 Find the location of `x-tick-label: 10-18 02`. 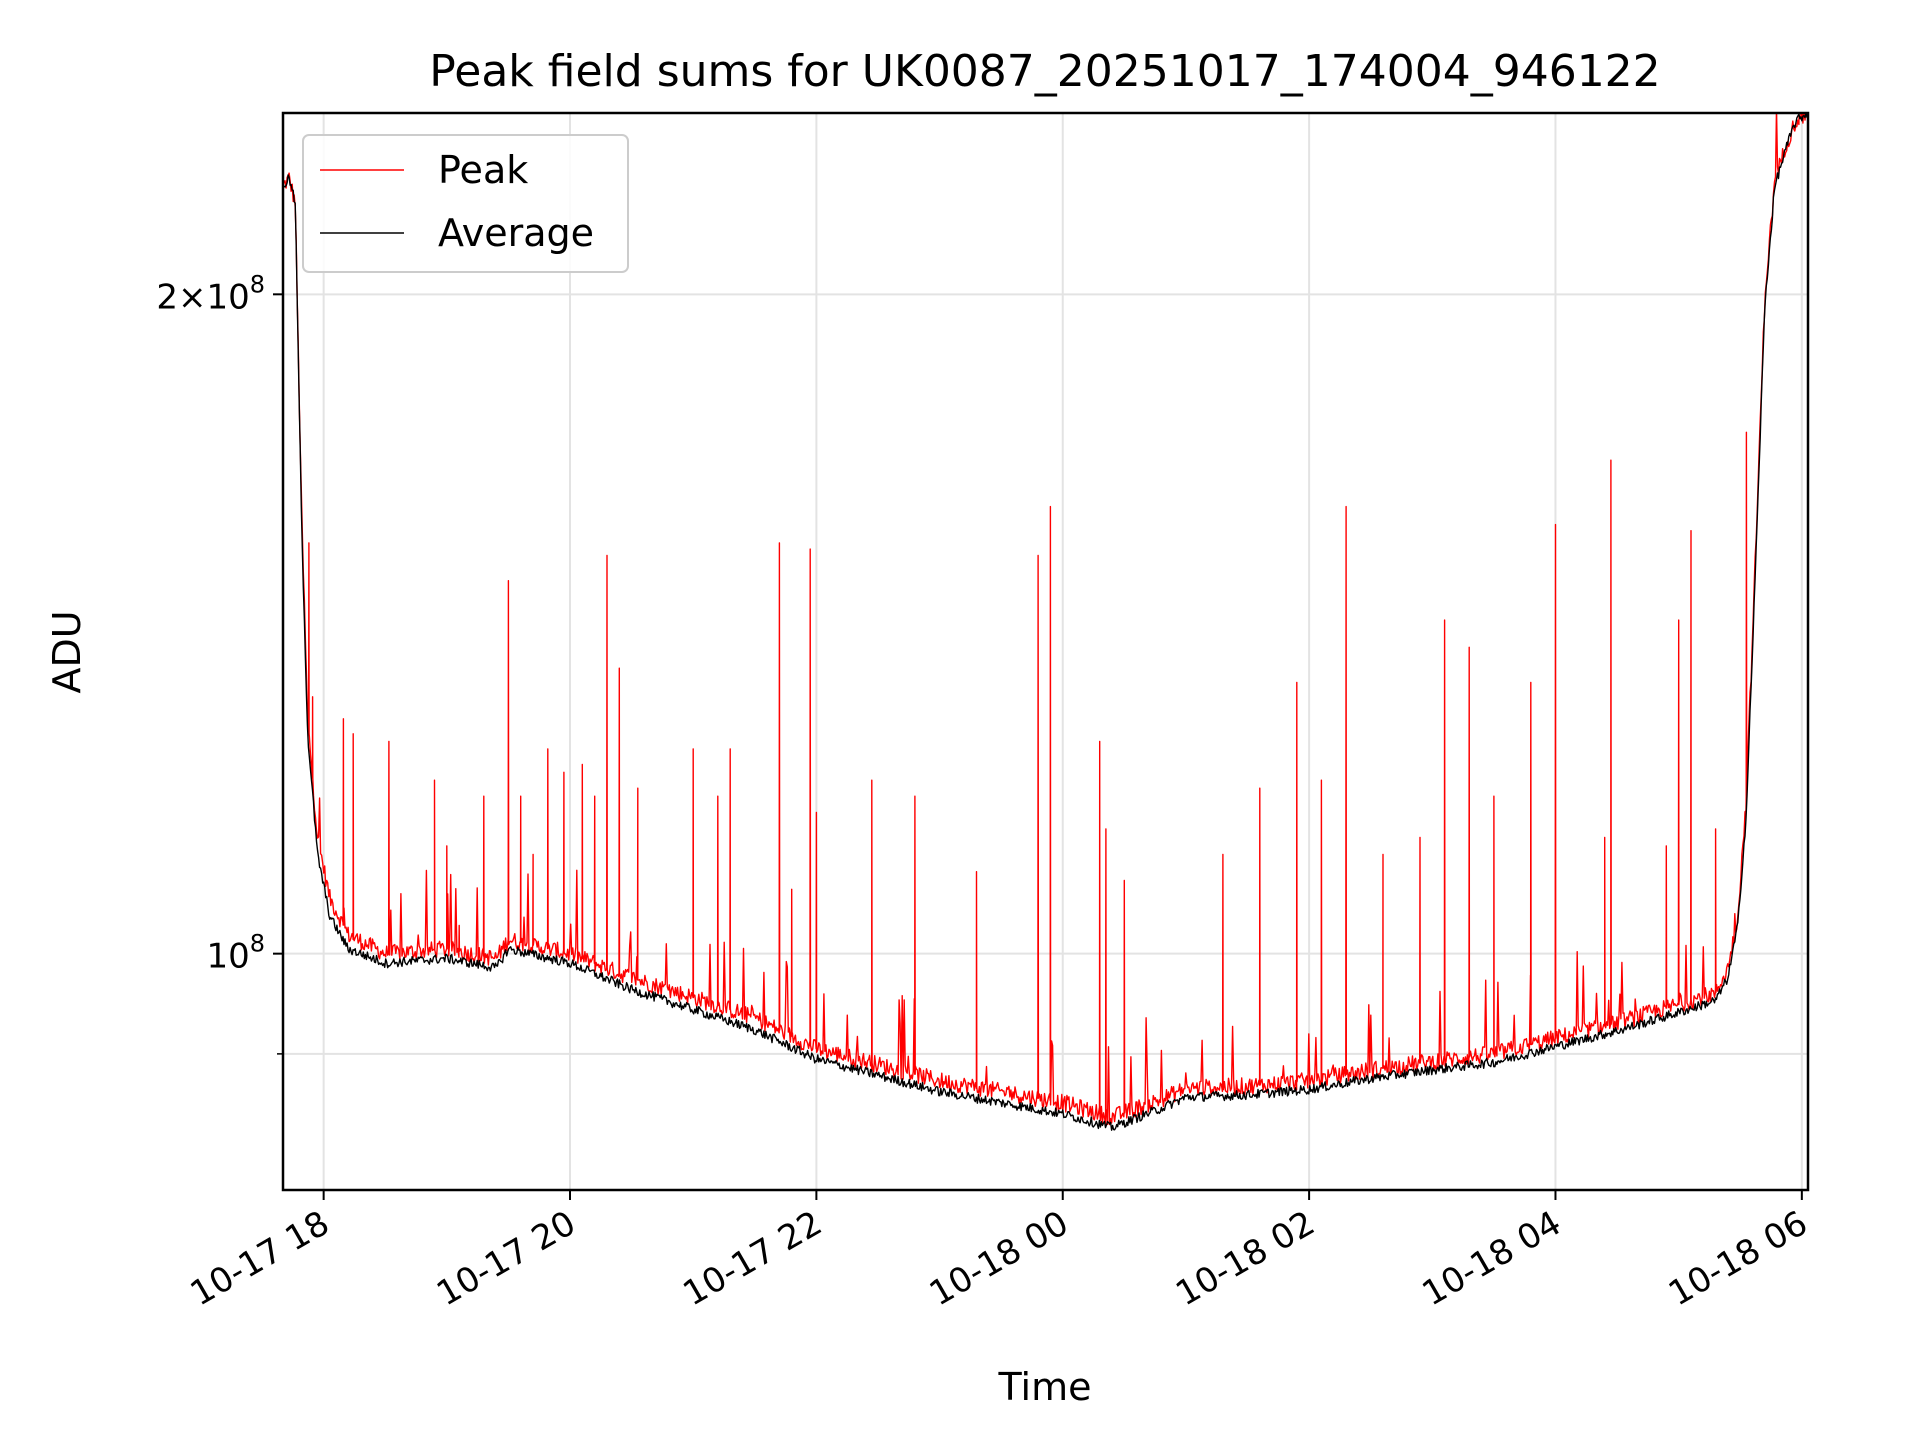

x-tick-label: 10-18 02 is located at coordinates (1245, 1258).